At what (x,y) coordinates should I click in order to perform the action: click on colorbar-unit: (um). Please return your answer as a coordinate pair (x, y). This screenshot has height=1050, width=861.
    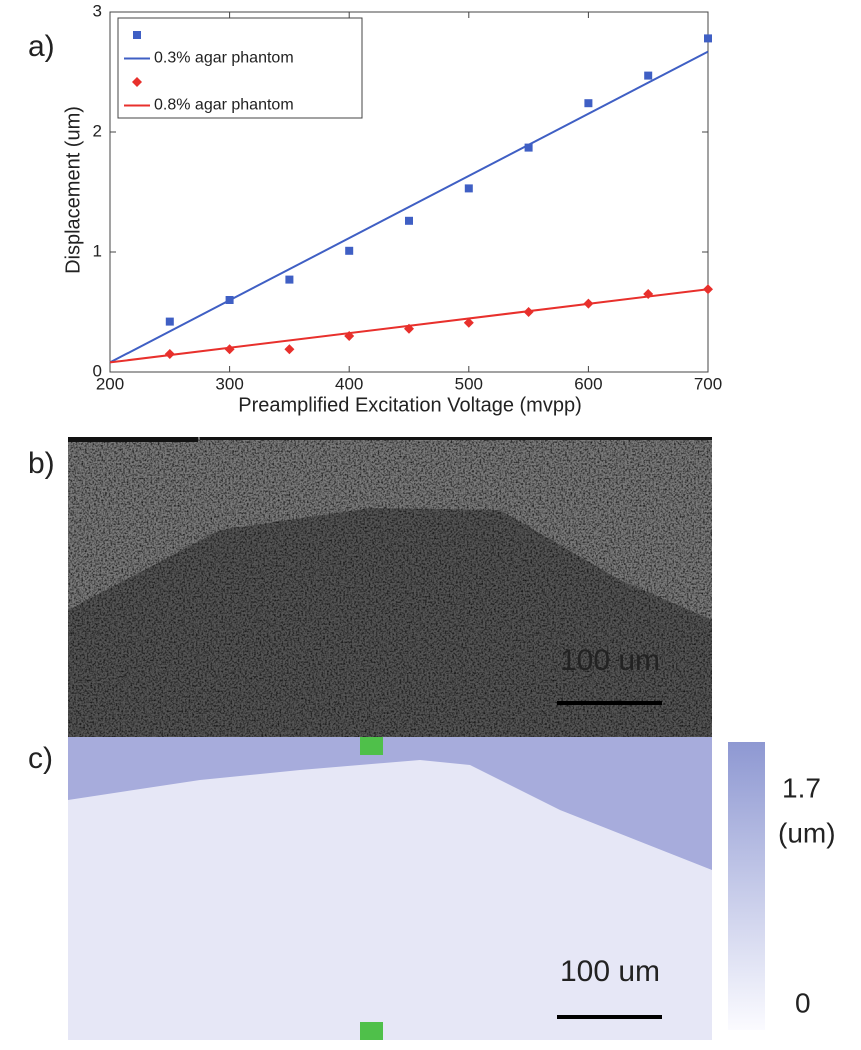
    Looking at the image, I should click on (807, 832).